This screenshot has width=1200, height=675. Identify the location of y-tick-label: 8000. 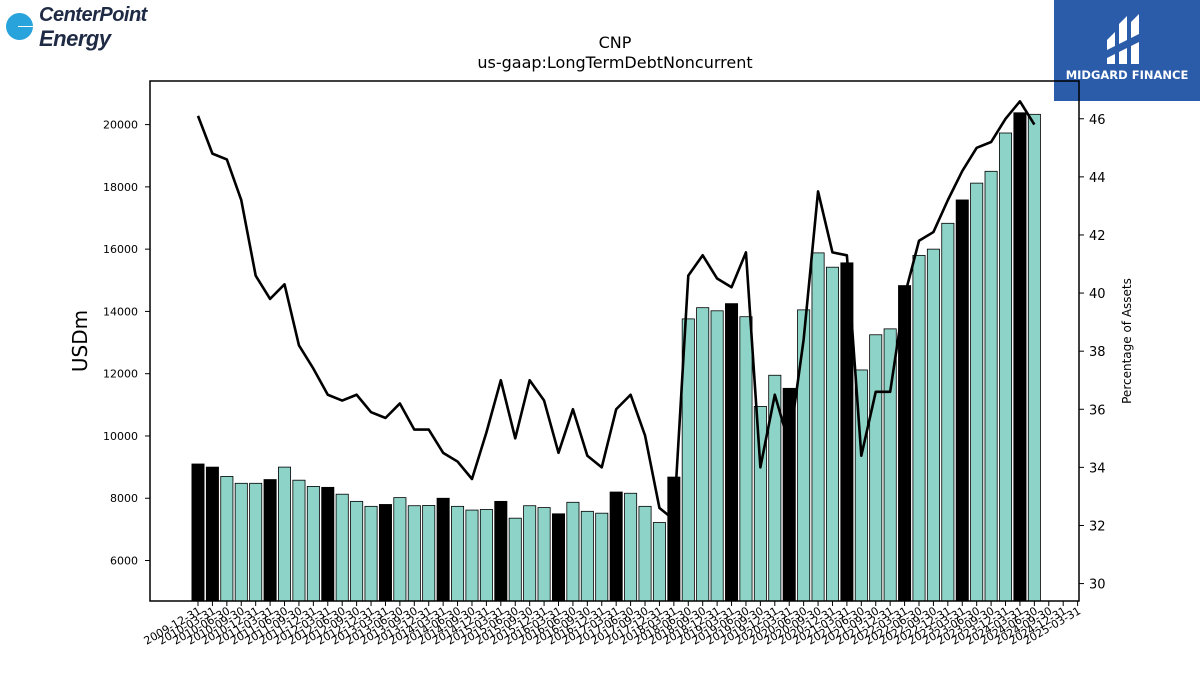
(124, 498).